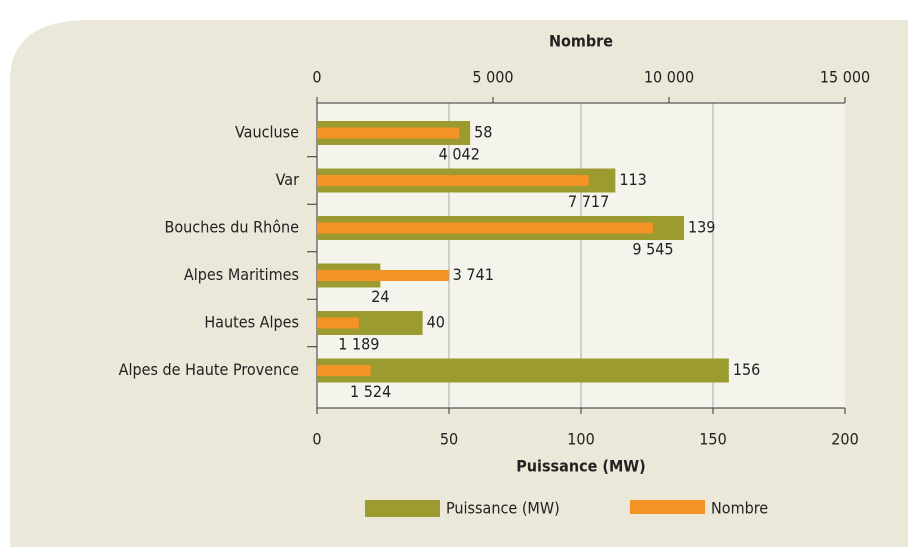 The image size is (908, 551). What do you see at coordinates (241, 274) in the screenshot?
I see `y-tick-label: Alpes Maritimes` at bounding box center [241, 274].